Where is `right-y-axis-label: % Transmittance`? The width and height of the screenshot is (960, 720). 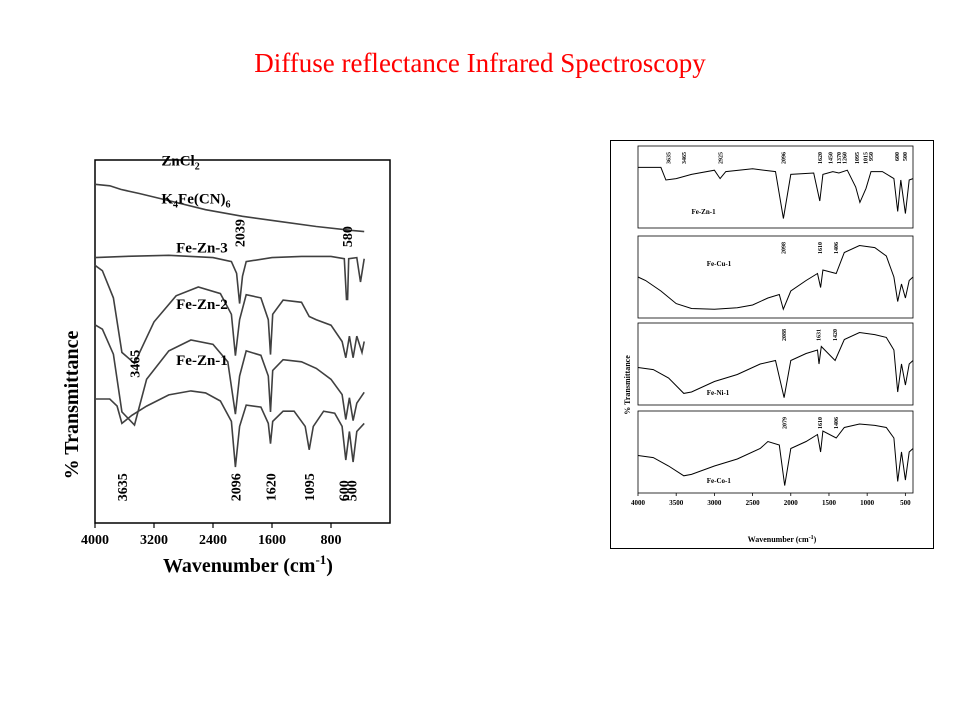
right-y-axis-label: % Transmittance is located at coordinates (627, 385).